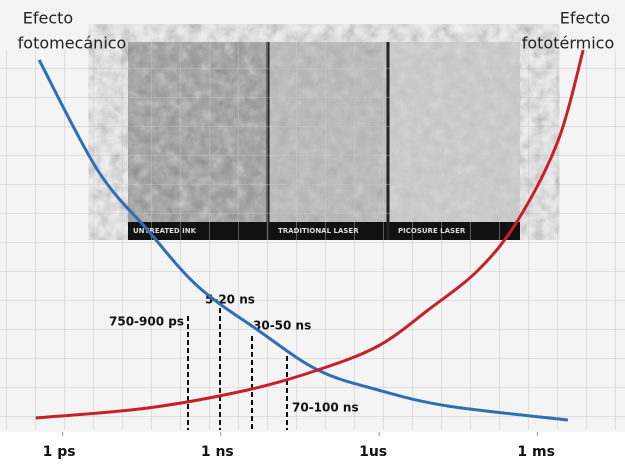  Describe the element at coordinates (536, 452) in the screenshot. I see `x-tick-label: 1 ms` at that location.